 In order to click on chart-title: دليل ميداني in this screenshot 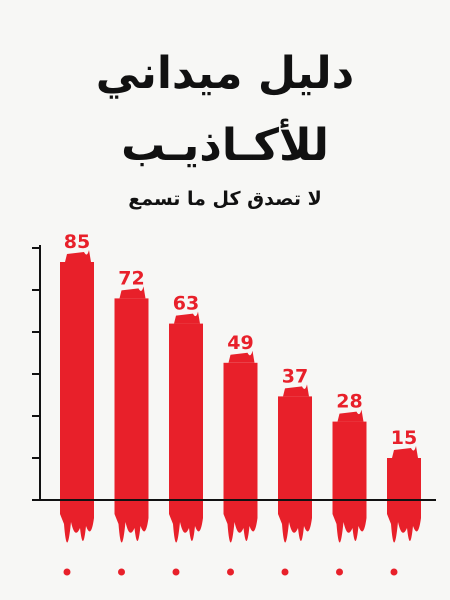, I will do `click(225, 73)`.